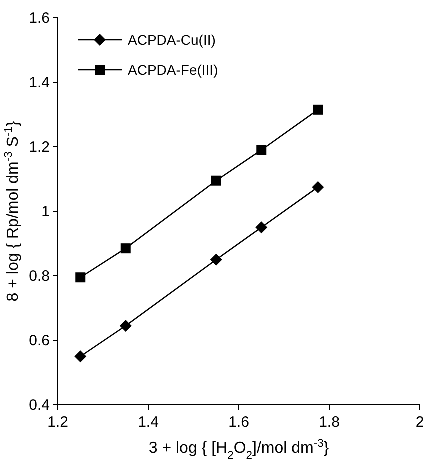 This screenshot has height=461, width=436. What do you see at coordinates (172, 40) in the screenshot?
I see `legend-label: ACPDA-Cu(II)` at bounding box center [172, 40].